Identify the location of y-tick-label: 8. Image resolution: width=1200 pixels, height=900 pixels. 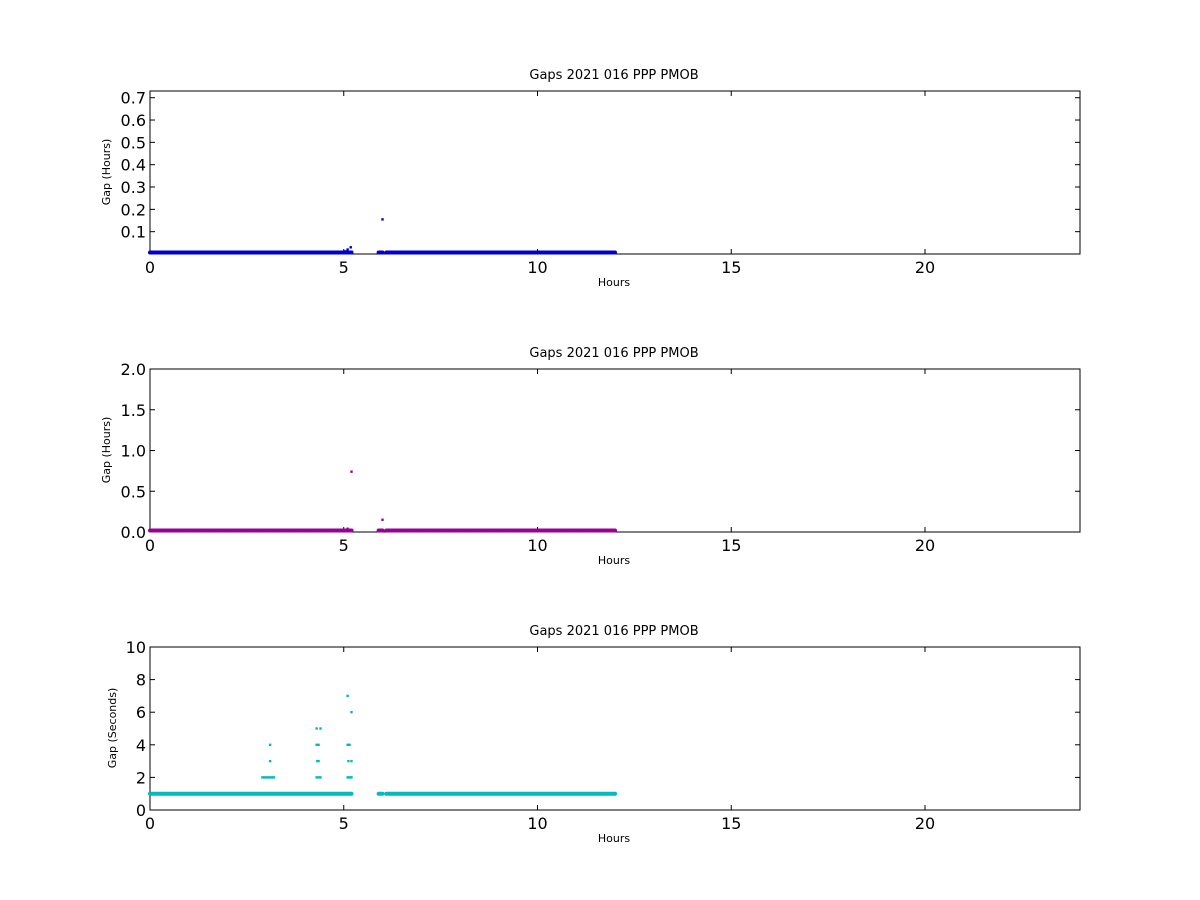
(141, 680).